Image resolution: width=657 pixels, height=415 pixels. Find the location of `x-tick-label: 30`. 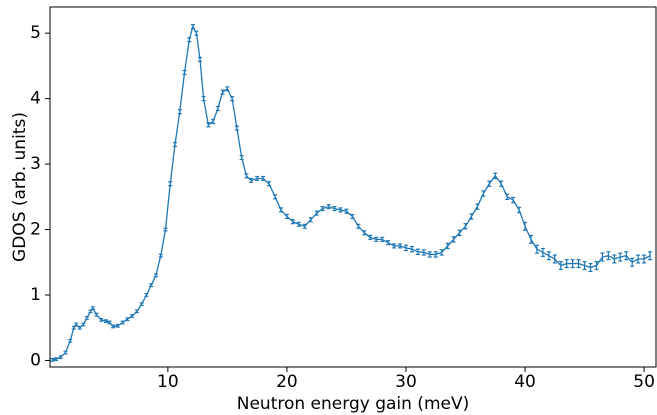

x-tick-label: 30 is located at coordinates (406, 382).